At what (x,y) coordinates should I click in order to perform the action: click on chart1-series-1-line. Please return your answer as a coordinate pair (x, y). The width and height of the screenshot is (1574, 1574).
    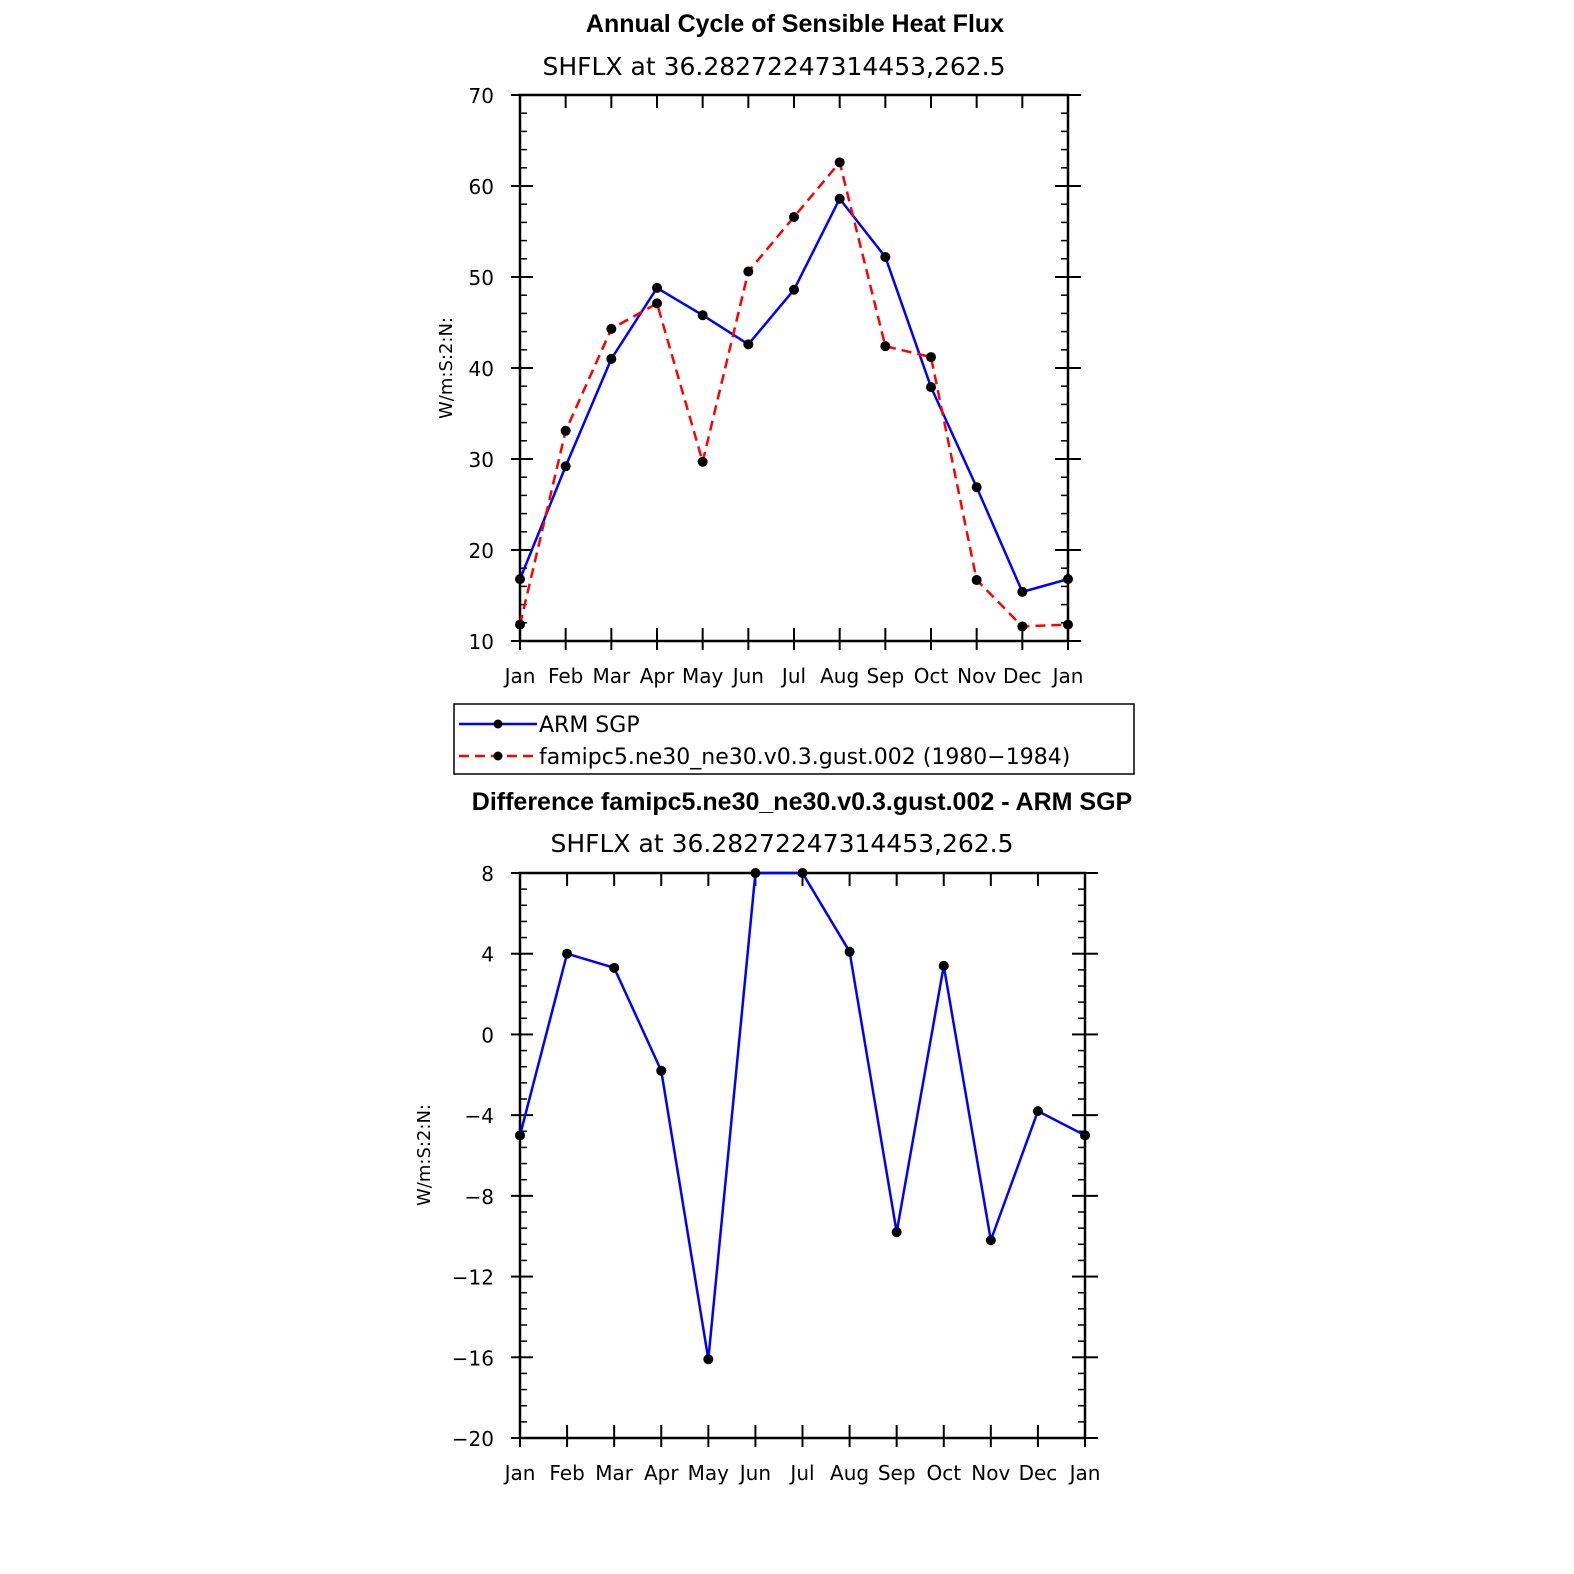
    Looking at the image, I should click on (793, 394).